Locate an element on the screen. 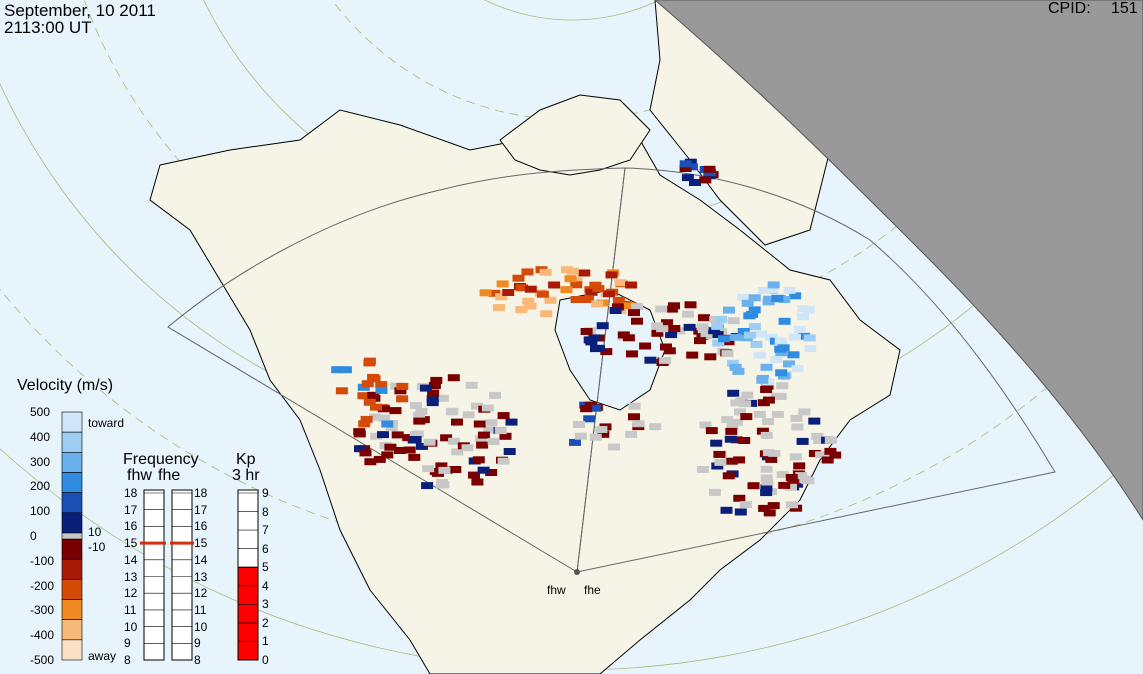 Image resolution: width=1143 pixels, height=674 pixels. velocity-tick-label: -100 is located at coordinates (42, 560).